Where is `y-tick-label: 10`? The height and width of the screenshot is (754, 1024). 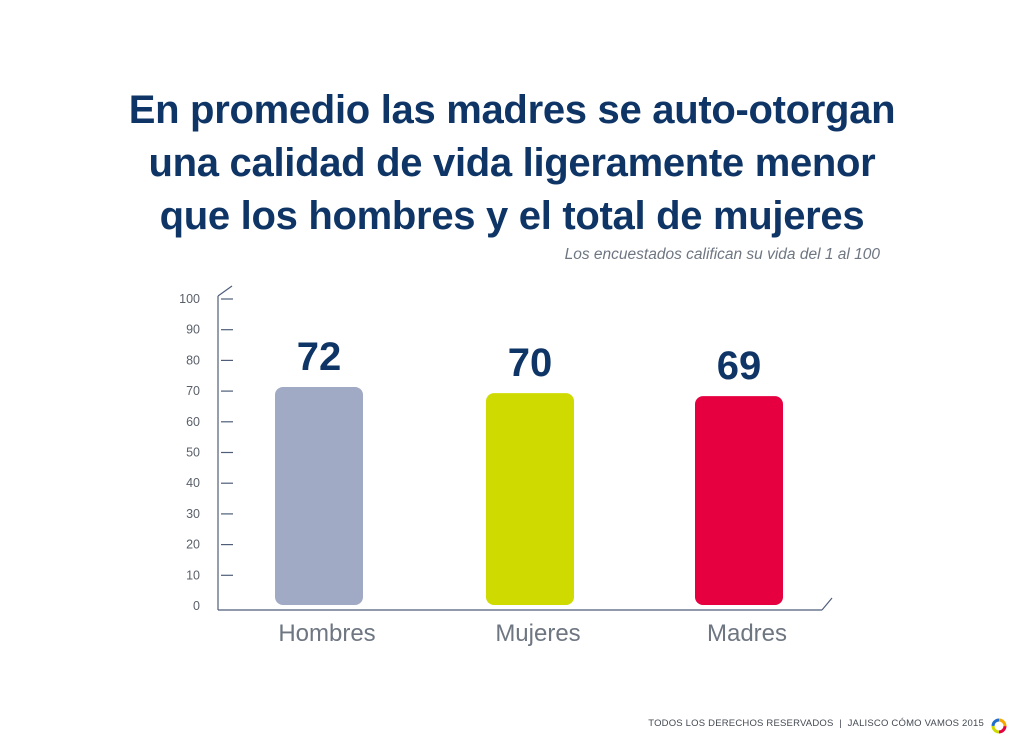 y-tick-label: 10 is located at coordinates (193, 575).